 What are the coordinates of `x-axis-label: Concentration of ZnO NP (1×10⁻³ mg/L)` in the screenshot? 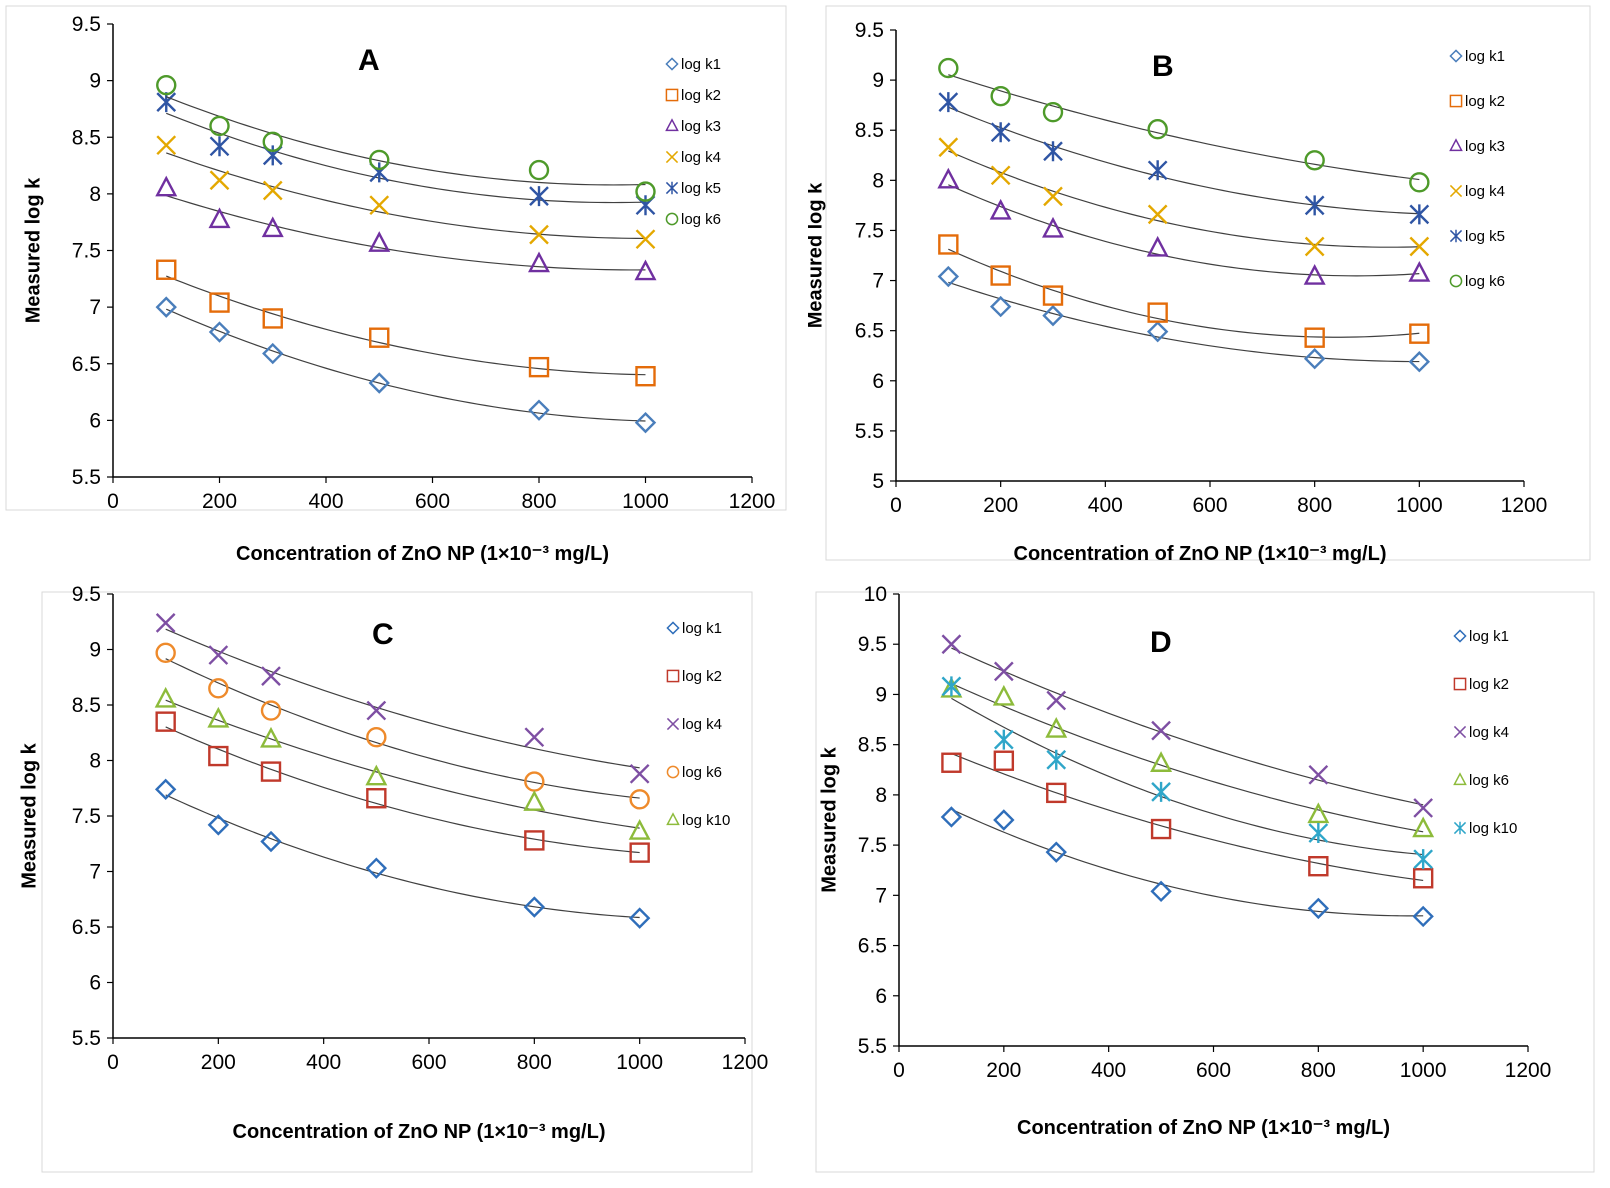 It's located at (422, 554).